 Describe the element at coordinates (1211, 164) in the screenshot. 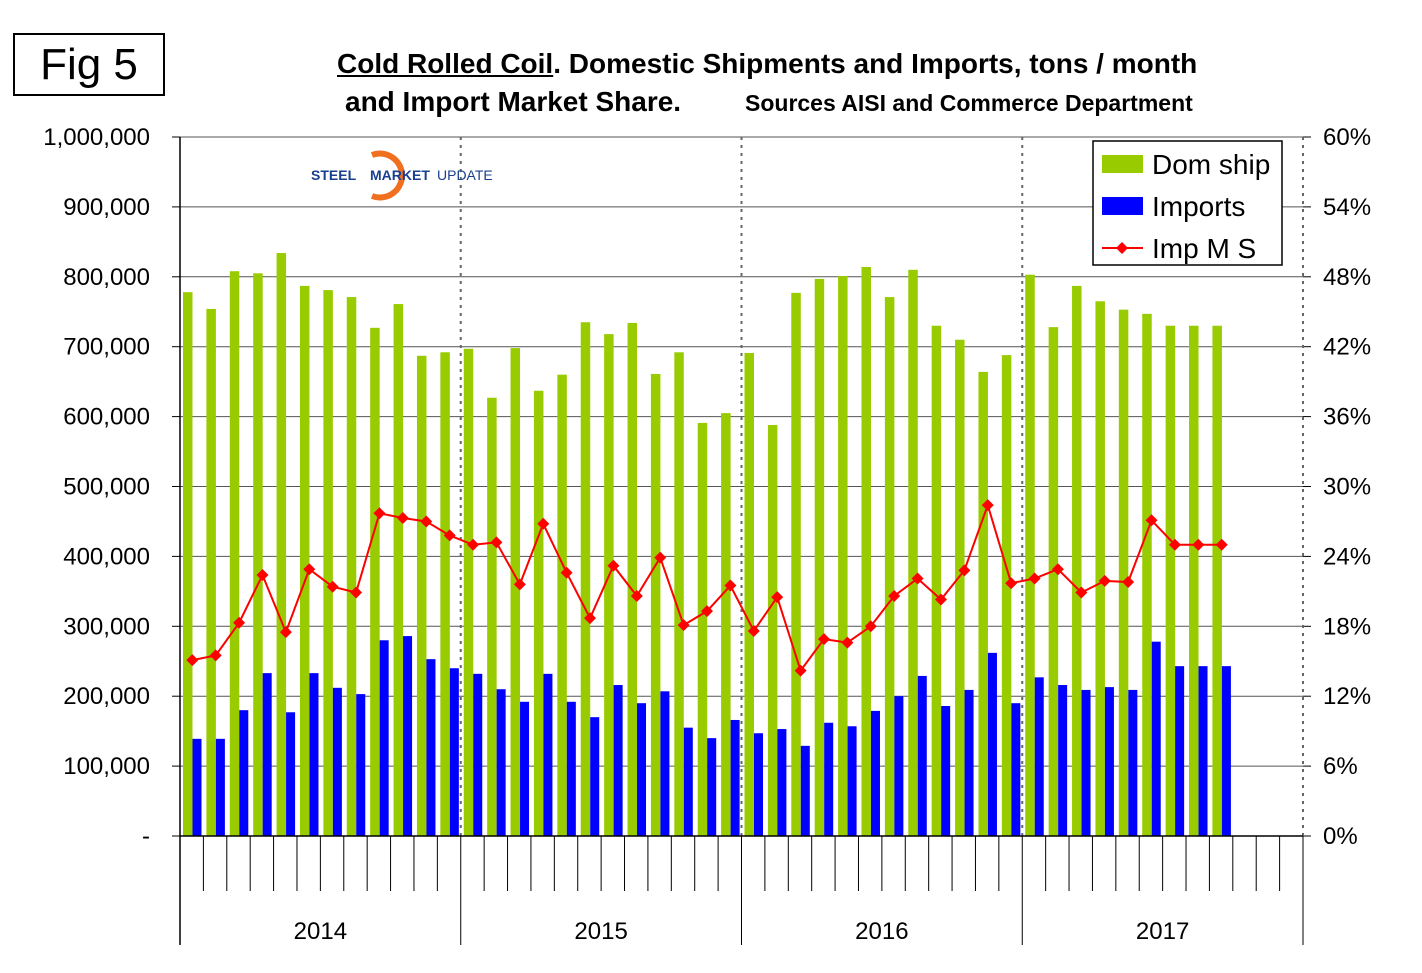

I see `legend-label: Dom ship` at that location.